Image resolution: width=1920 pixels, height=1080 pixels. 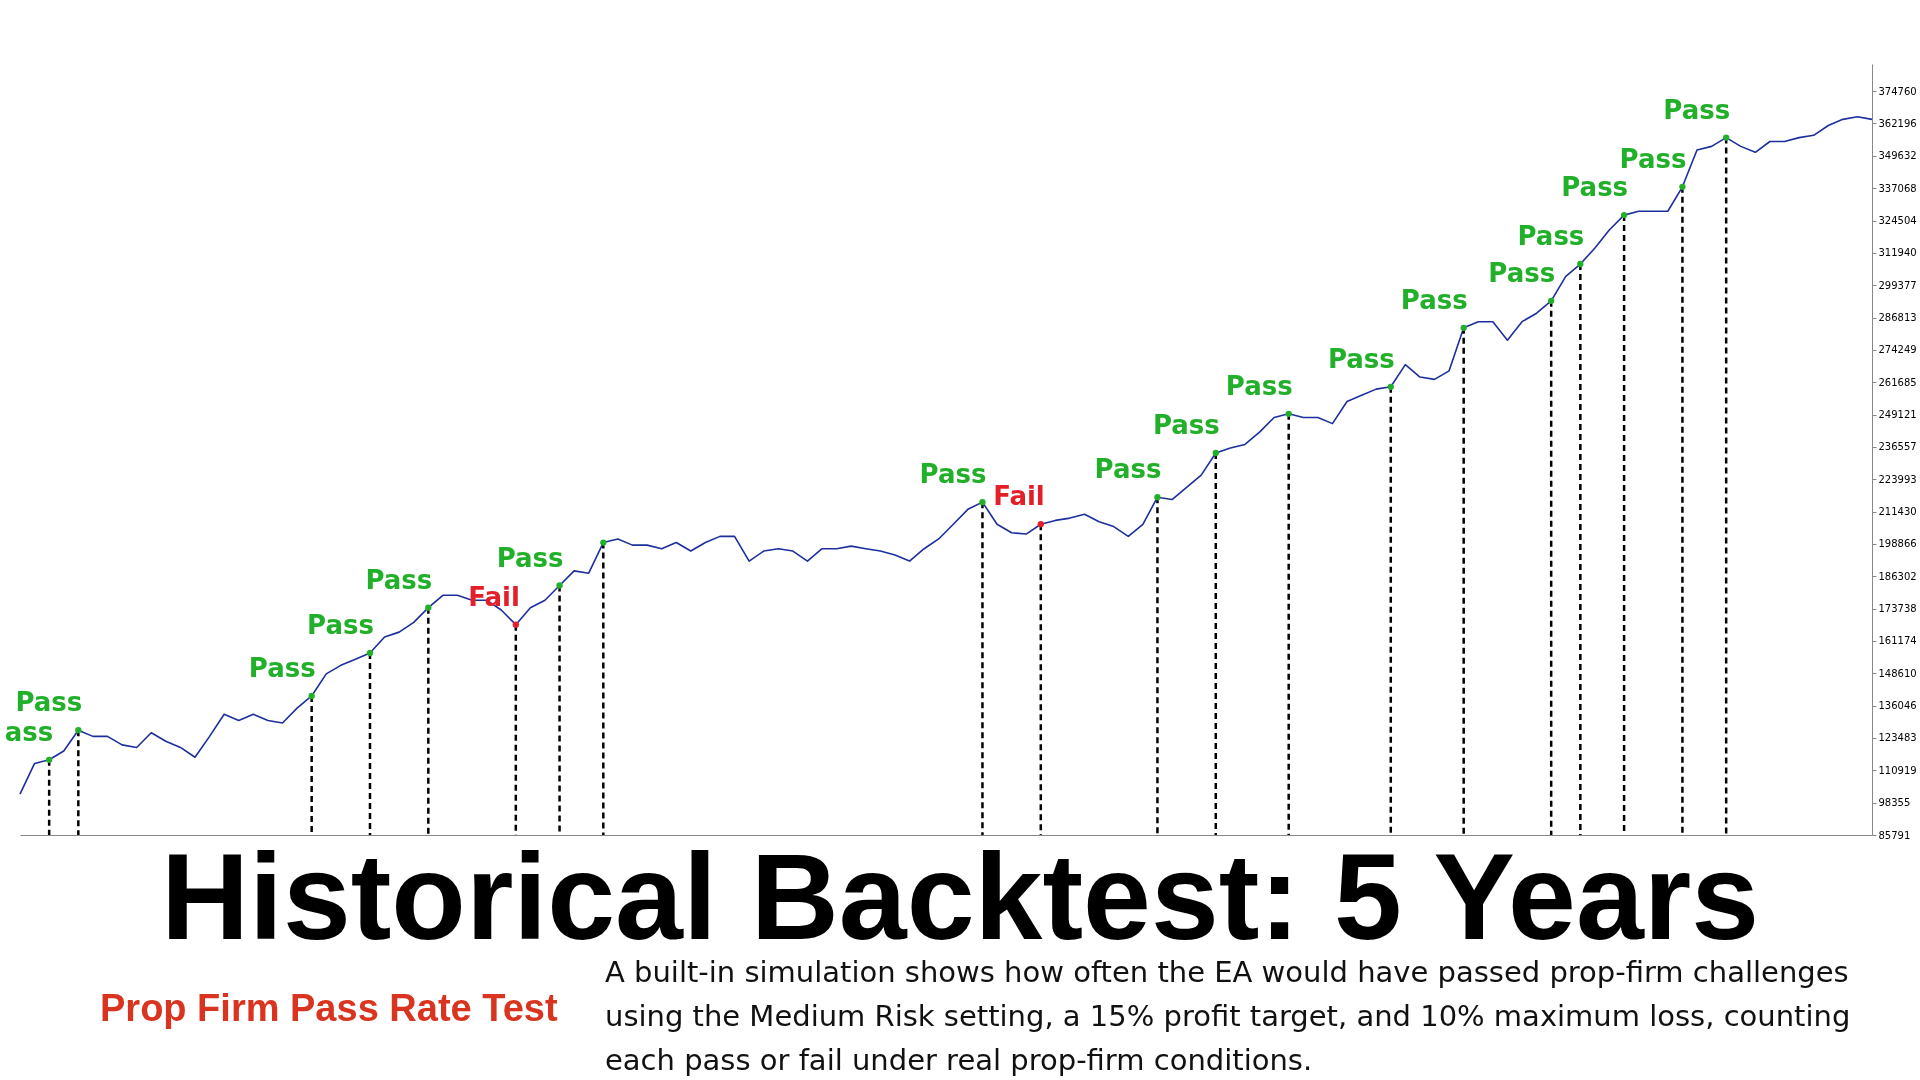 What do you see at coordinates (1897, 156) in the screenshot?
I see `y-tick-label: 349632` at bounding box center [1897, 156].